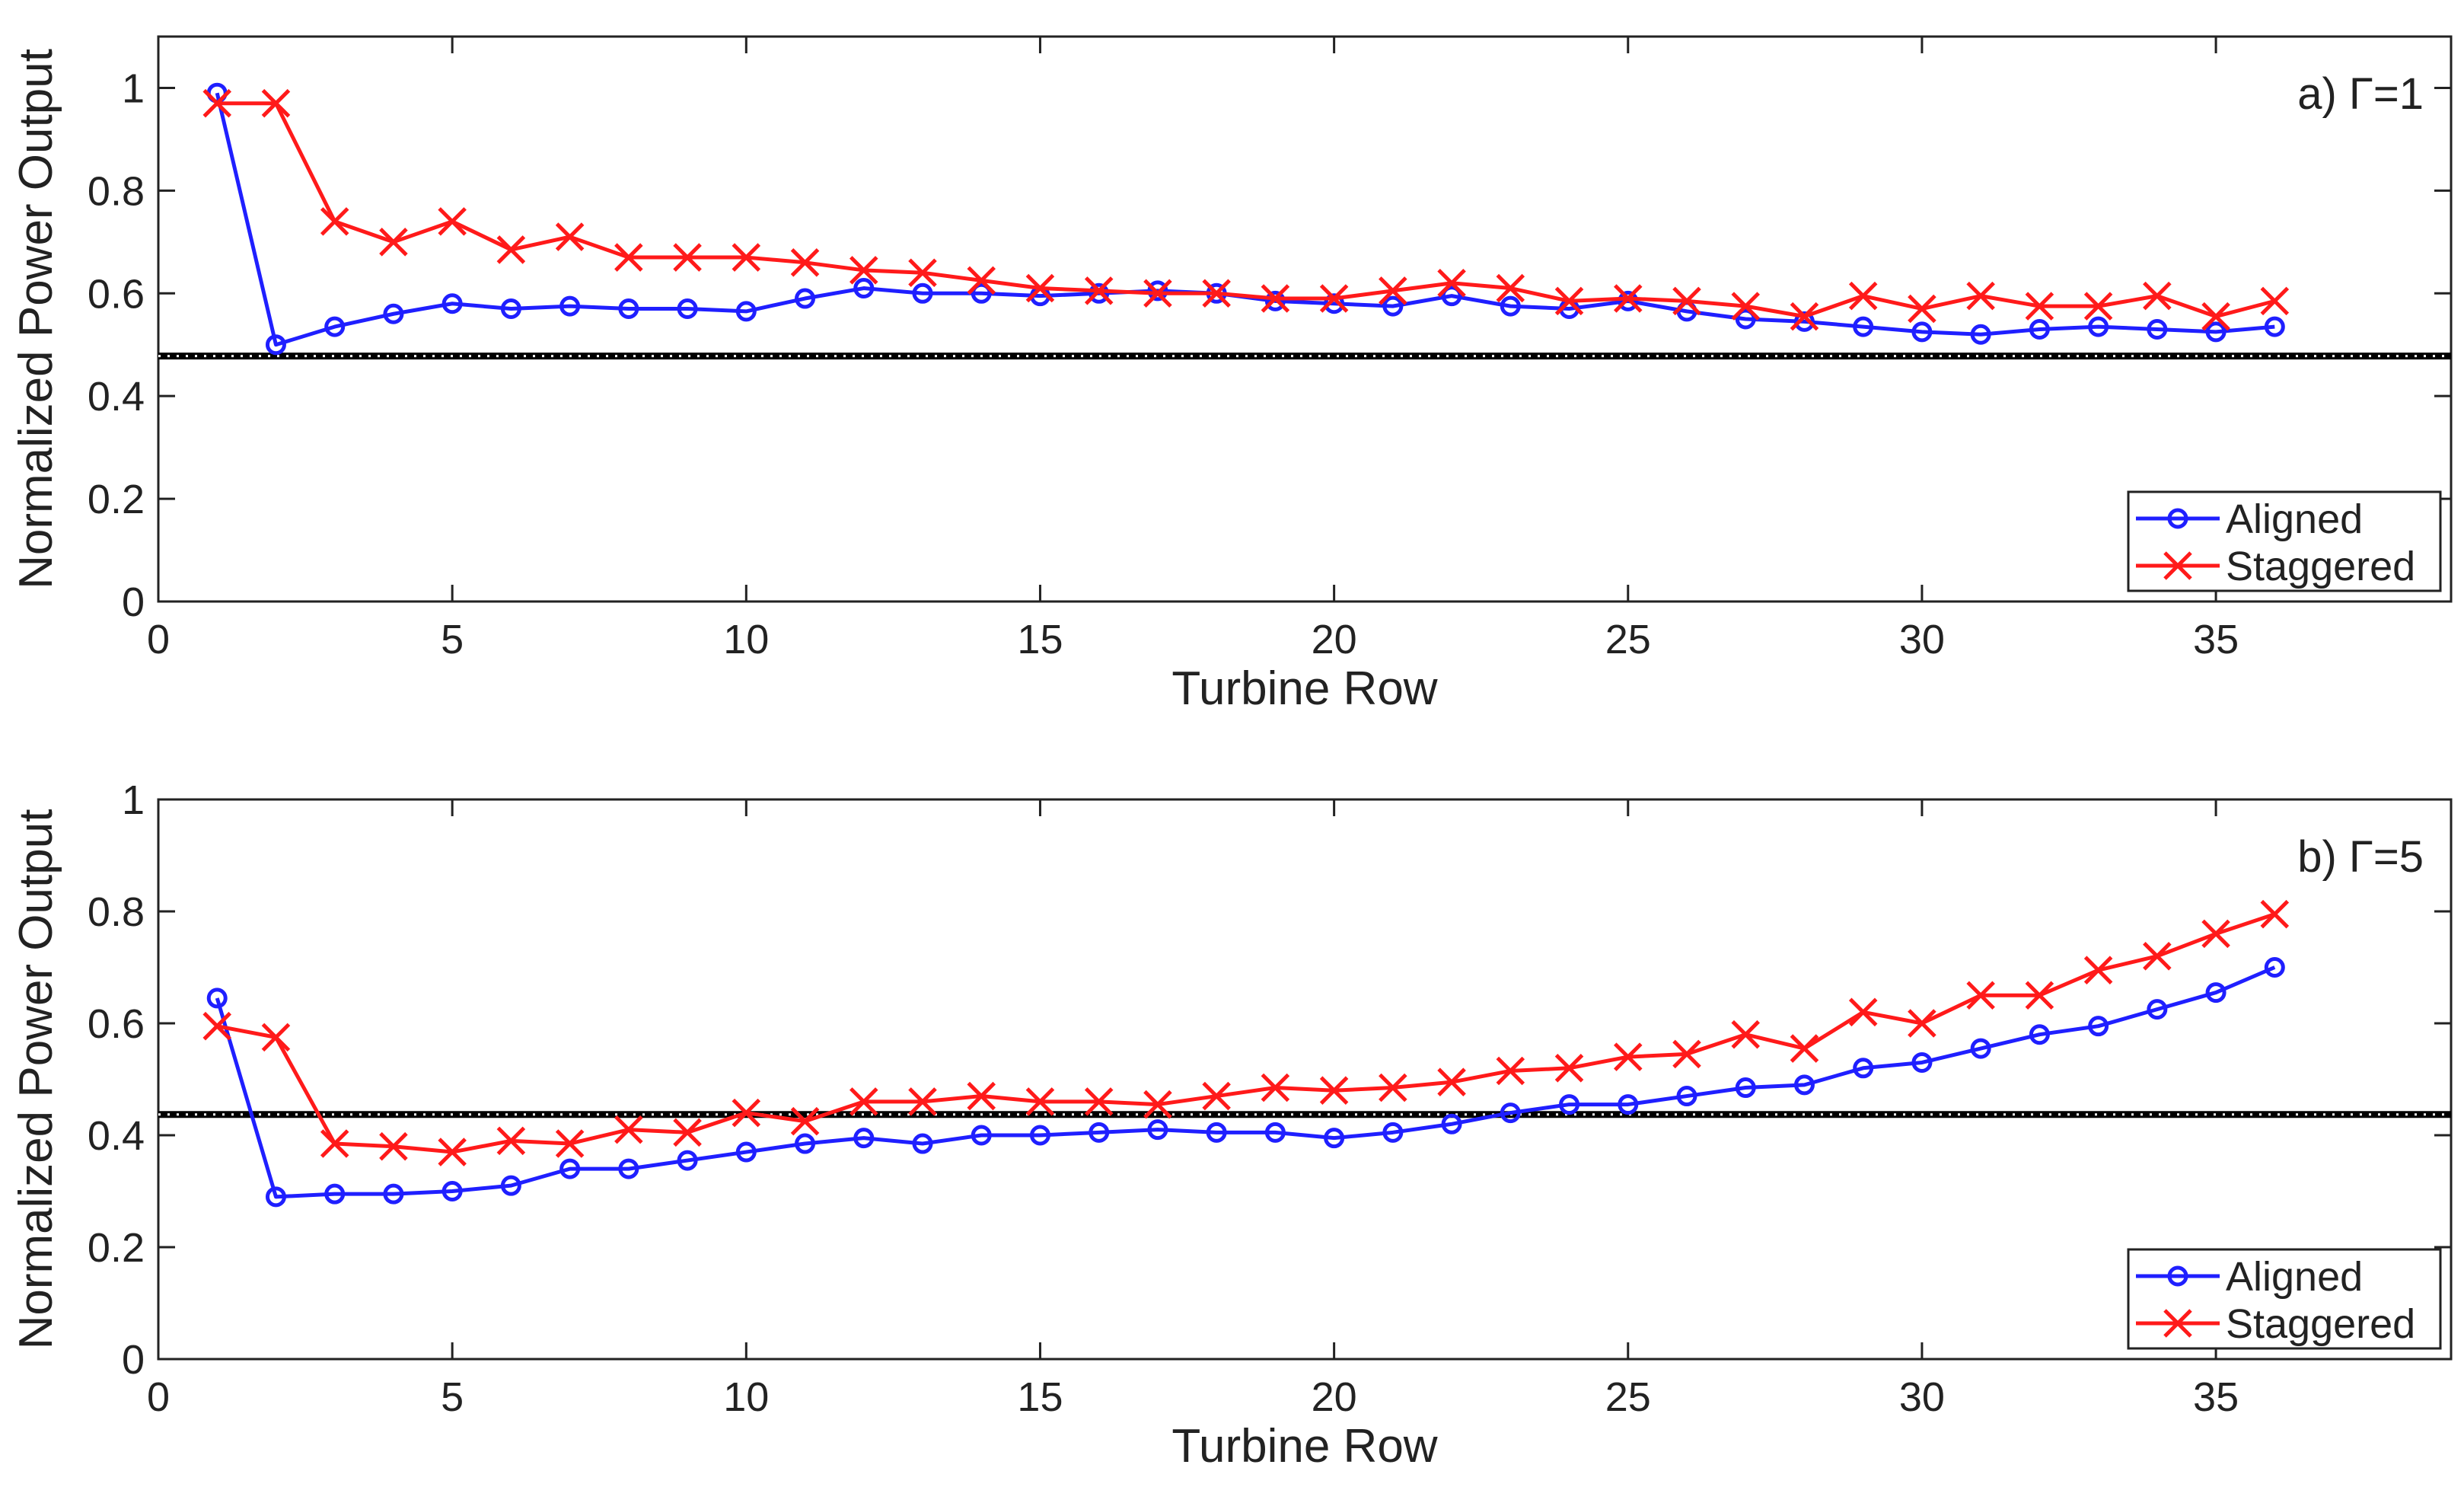 This screenshot has height=1487, width=2464. I want to click on y-tick-label: 0.6, so click(117, 294).